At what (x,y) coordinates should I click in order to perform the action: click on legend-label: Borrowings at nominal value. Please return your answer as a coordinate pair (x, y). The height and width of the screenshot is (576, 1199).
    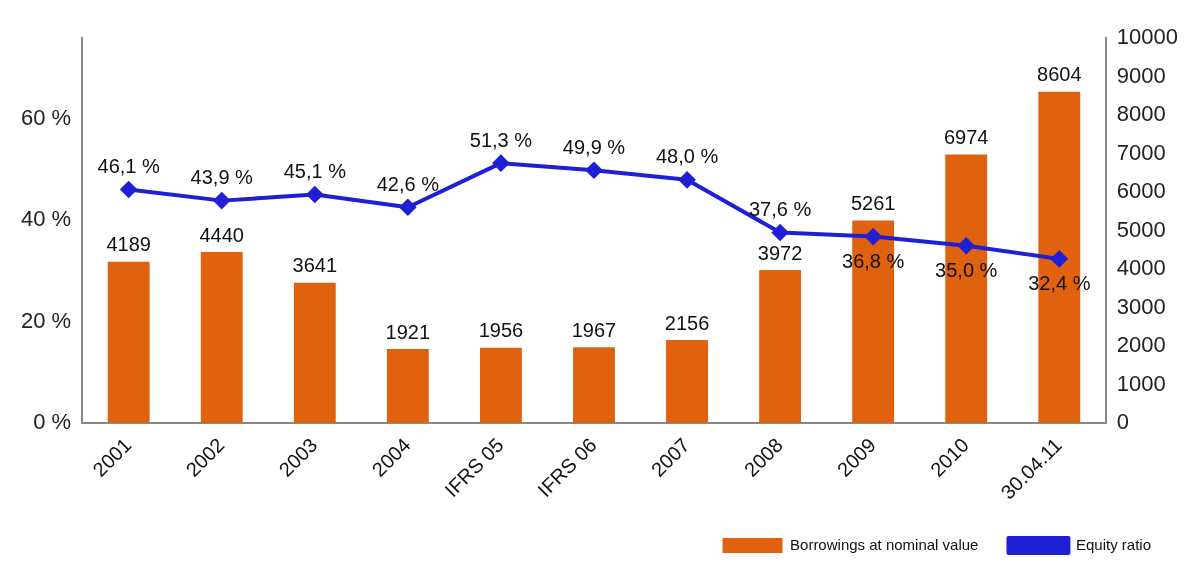
    Looking at the image, I should click on (884, 544).